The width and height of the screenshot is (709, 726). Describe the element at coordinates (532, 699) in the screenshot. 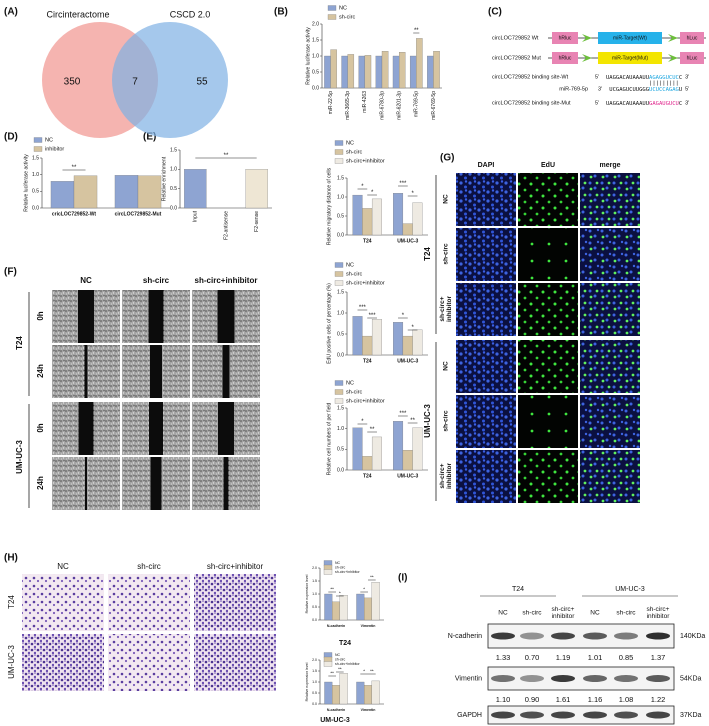

I see `band-quantity: 0.90` at that location.